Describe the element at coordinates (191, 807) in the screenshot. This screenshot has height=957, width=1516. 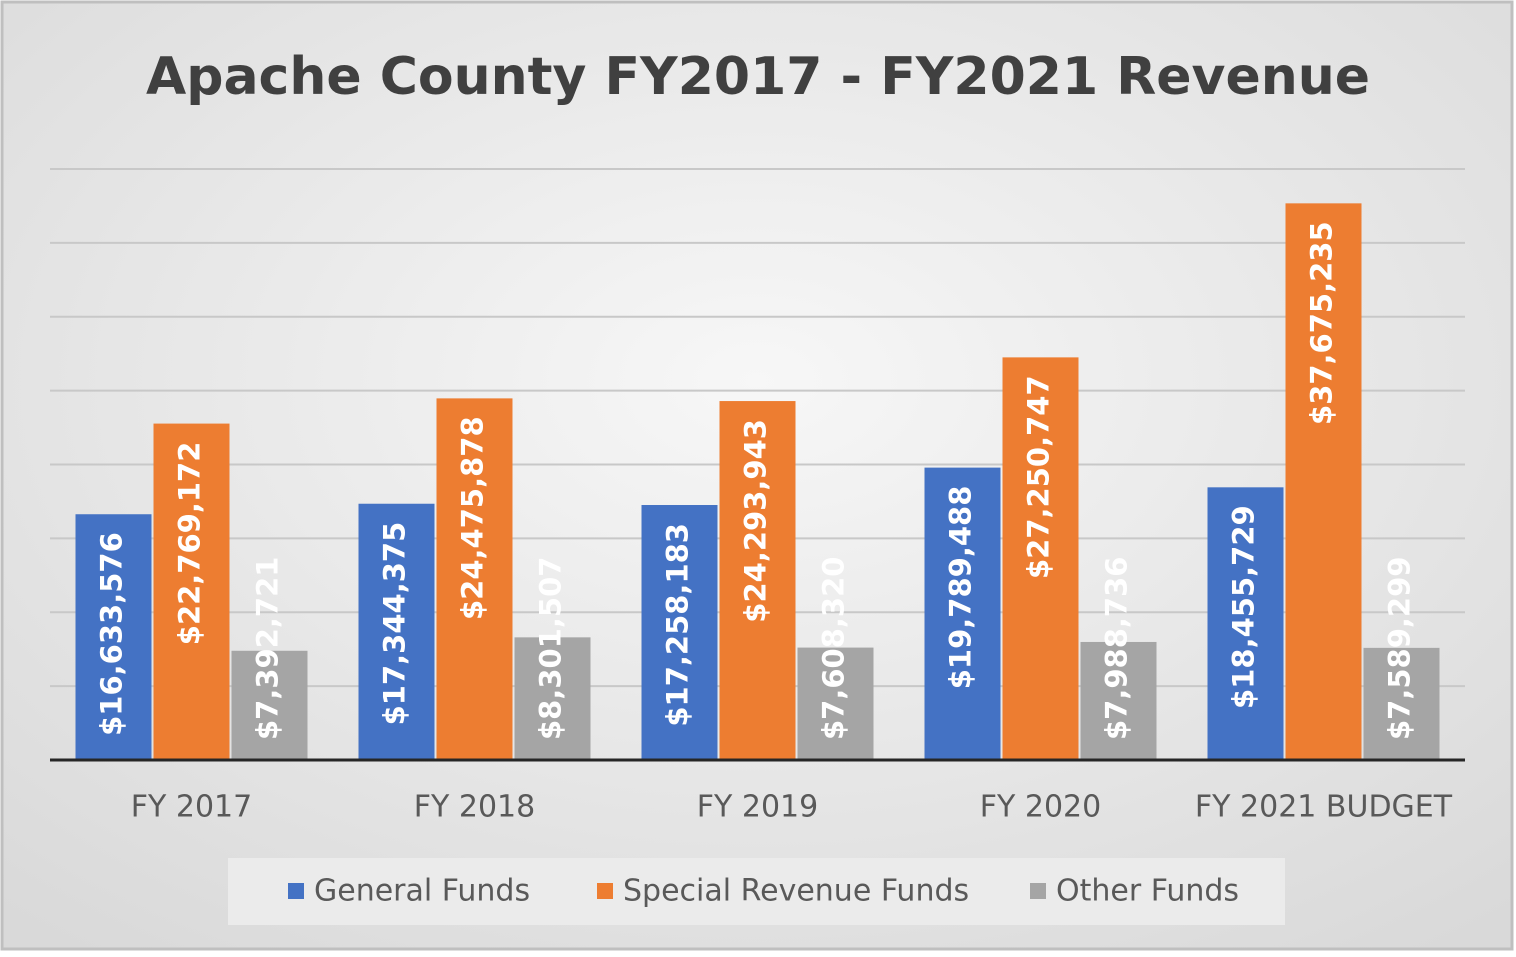
I see `x-tick-label: FY 2017` at that location.